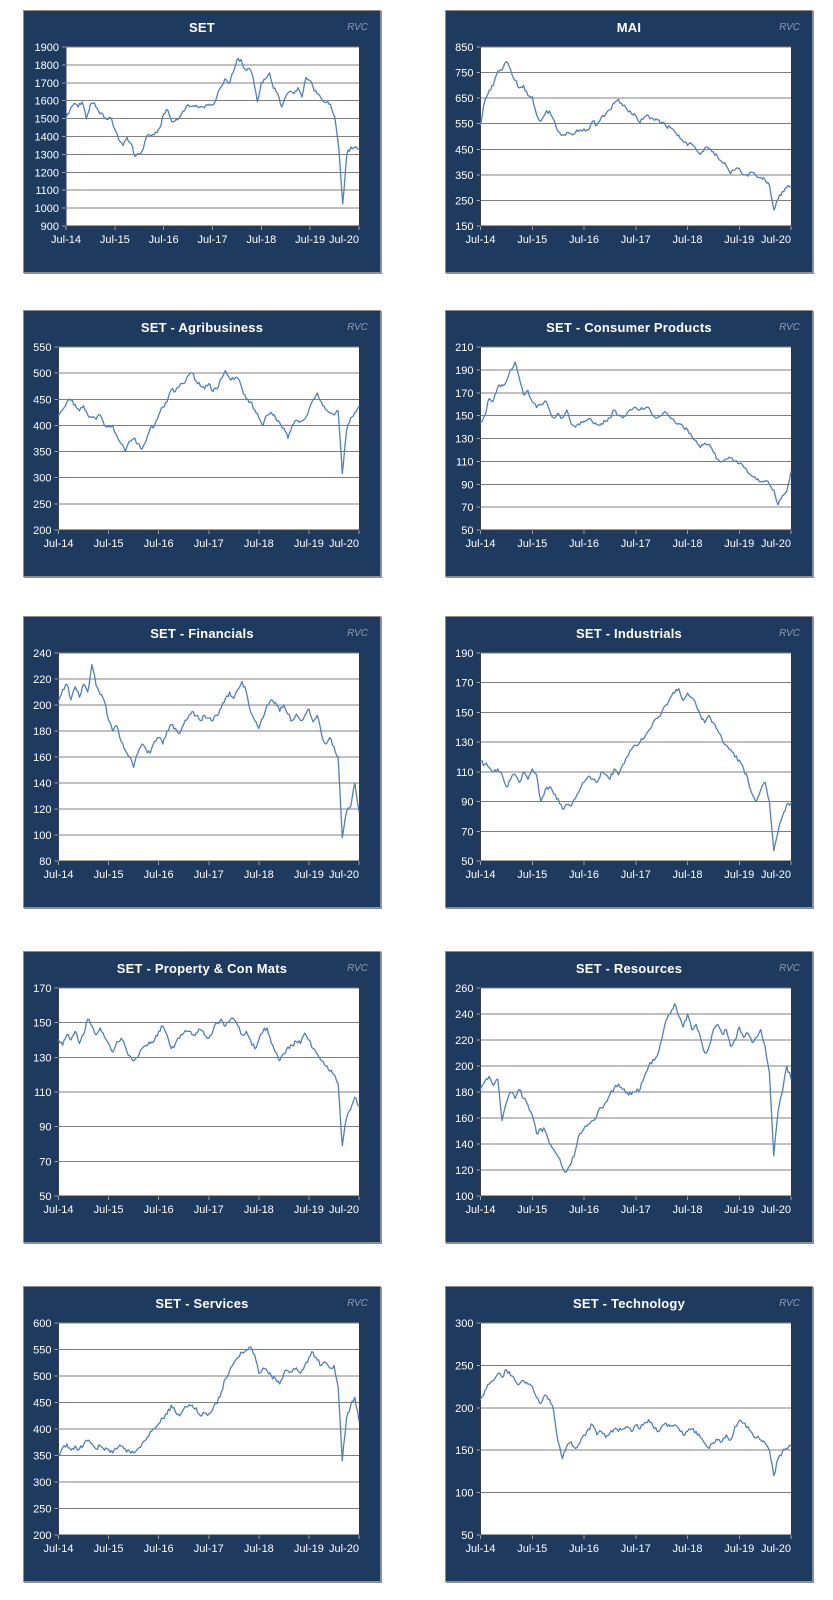 This screenshot has width=833, height=1600. What do you see at coordinates (202, 633) in the screenshot?
I see `chart-title: SET - Financials` at bounding box center [202, 633].